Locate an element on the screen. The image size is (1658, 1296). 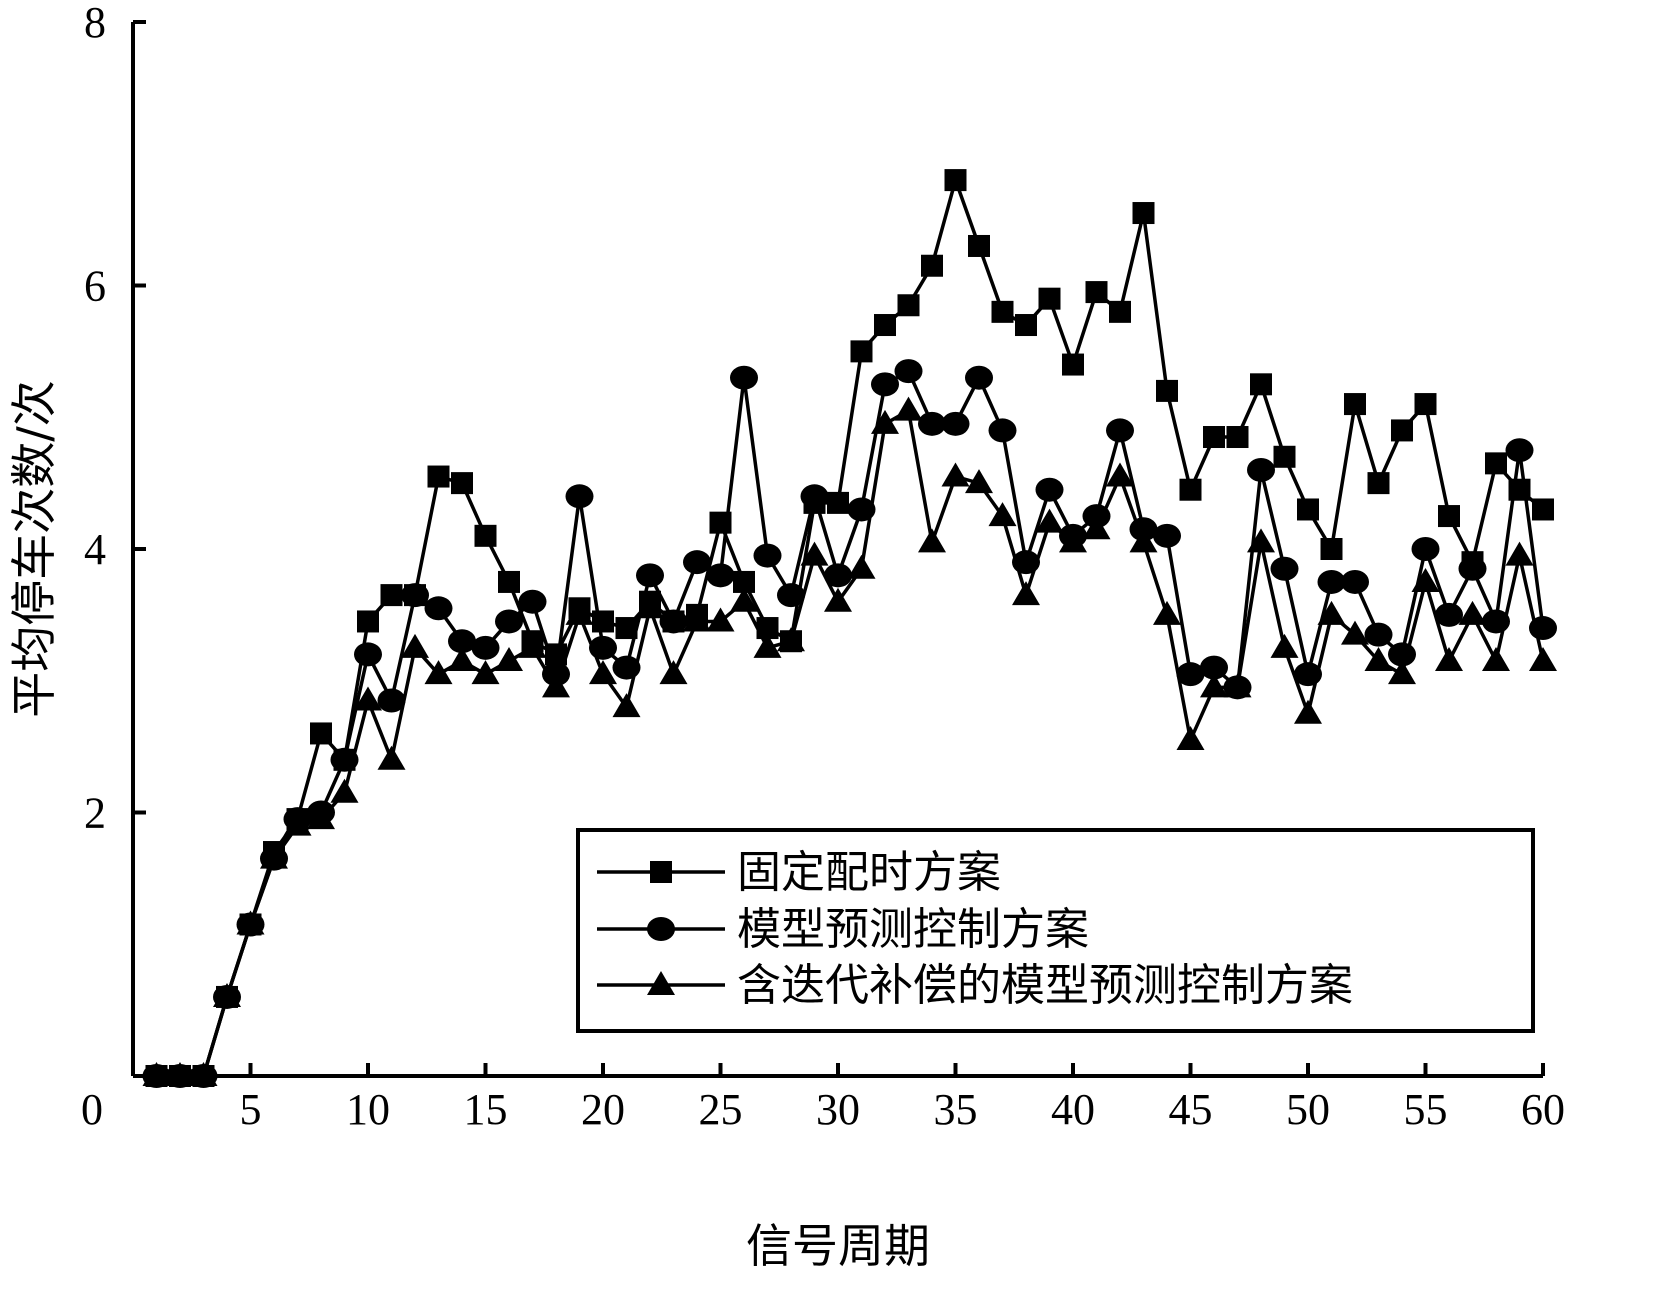
y-ticks: 2 4 6 8 is located at coordinates (115, 419).